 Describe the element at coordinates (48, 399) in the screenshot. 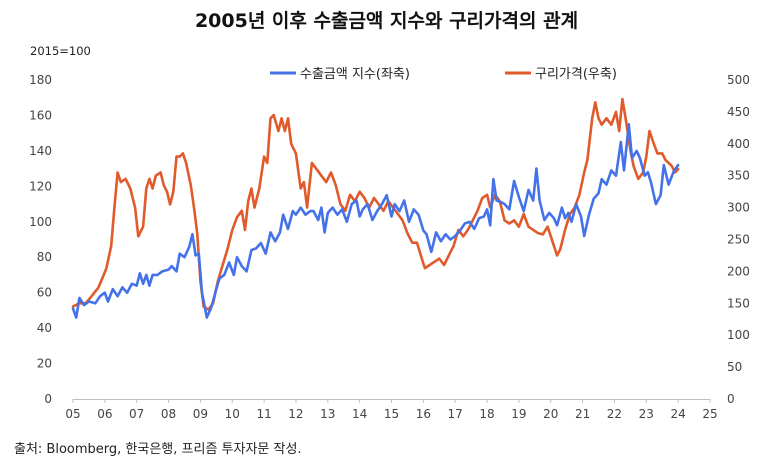

I see `left-y-tick-label: 0` at that location.